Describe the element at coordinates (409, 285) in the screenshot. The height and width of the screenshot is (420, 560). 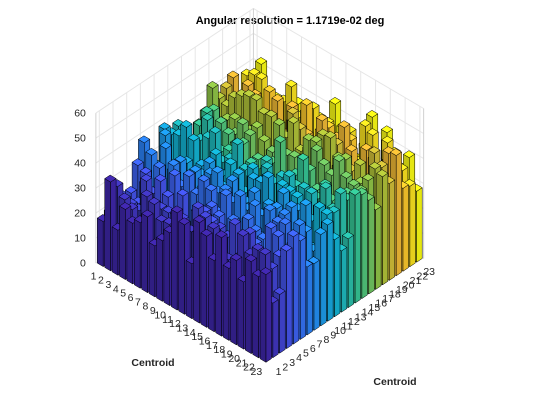
I see `y-tick-label: 20` at that location.